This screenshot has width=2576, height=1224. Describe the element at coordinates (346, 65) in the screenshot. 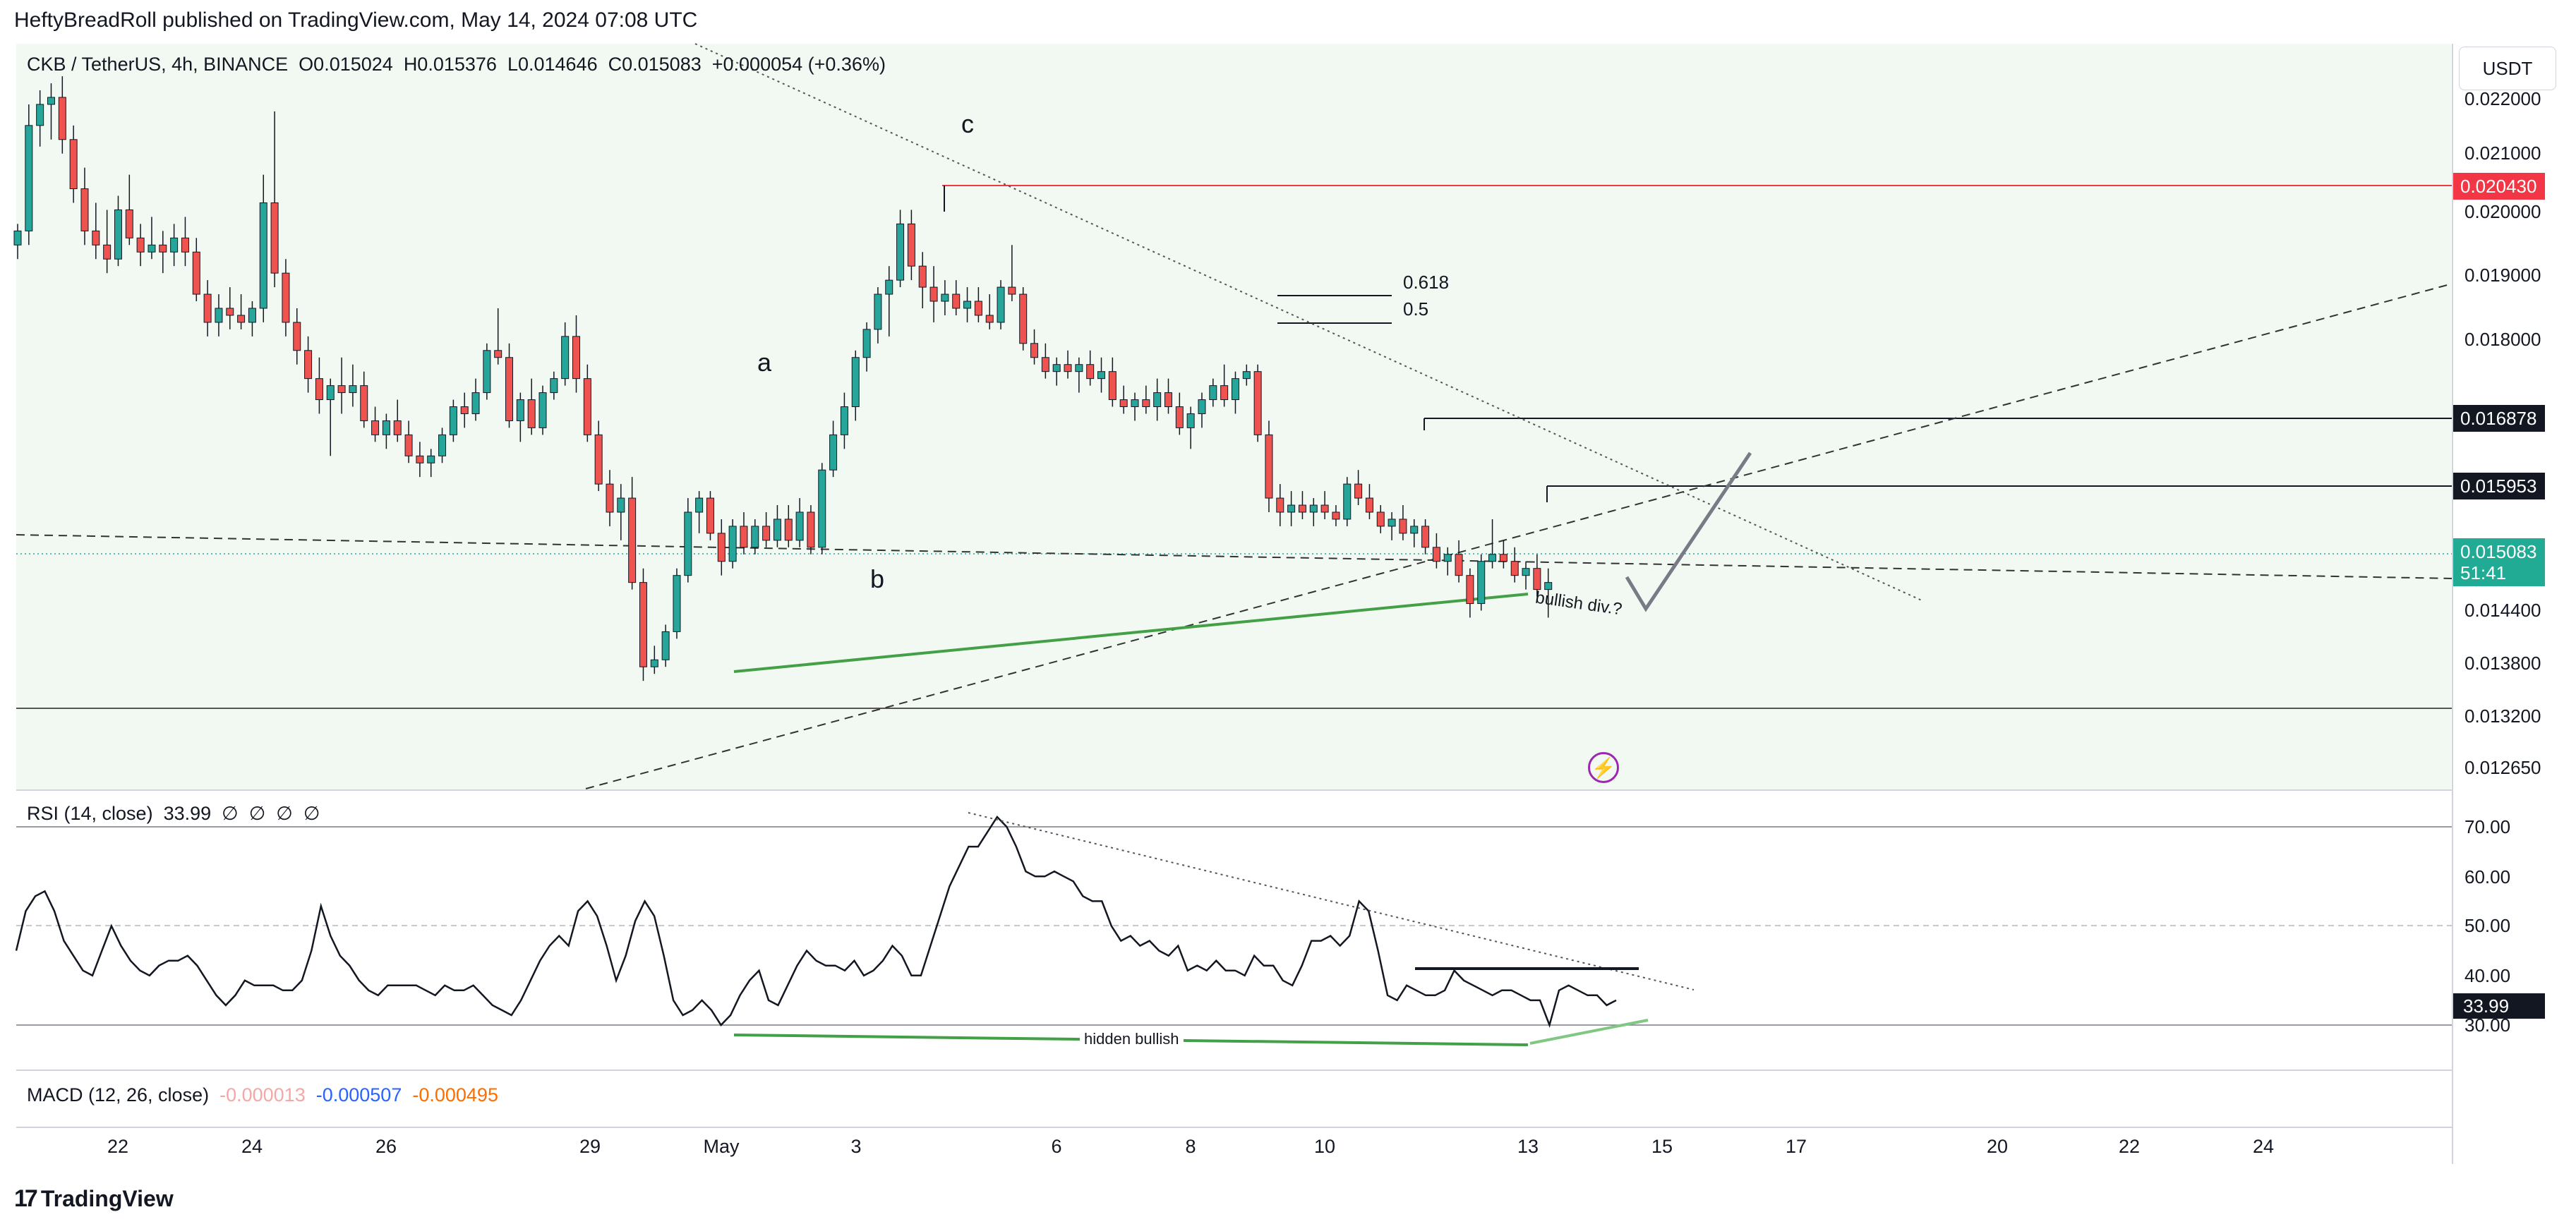

I see `legend-open: O0.015024` at that location.